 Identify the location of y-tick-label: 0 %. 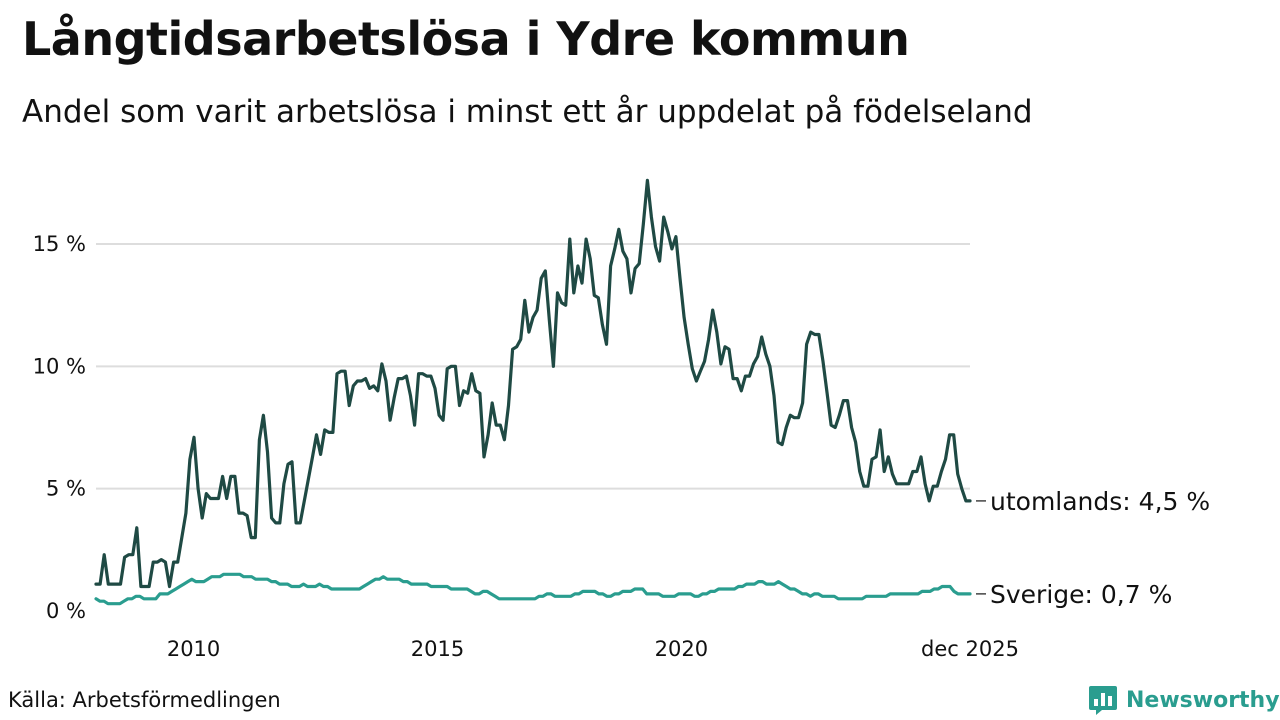
(66, 611).